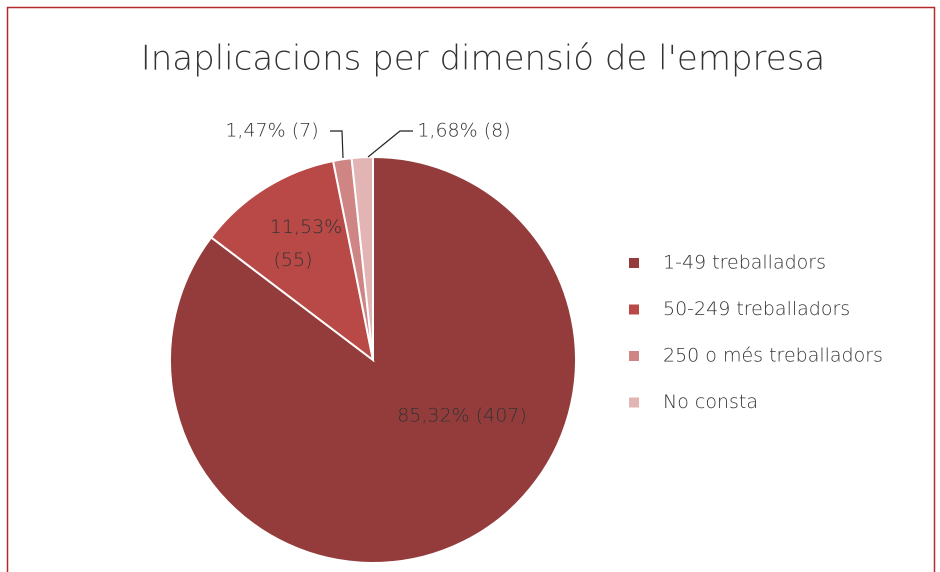  Describe the element at coordinates (744, 263) in the screenshot. I see `legend-label: 1-49 treballadors` at that location.